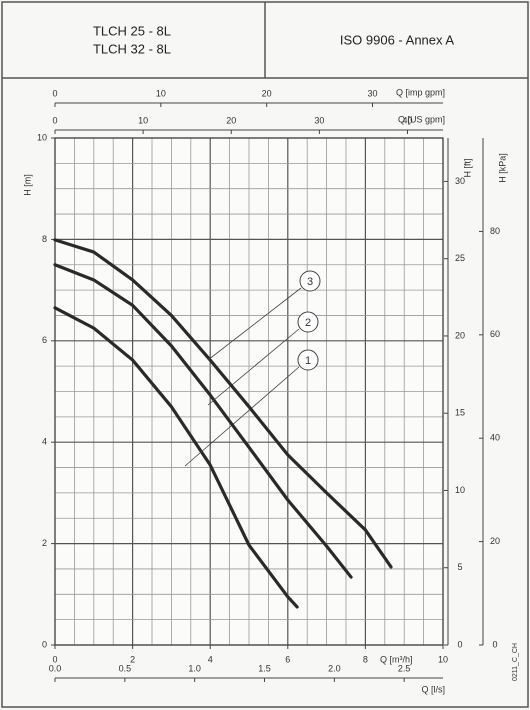  What do you see at coordinates (460, 258) in the screenshot?
I see `axis-tick-label: 25` at bounding box center [460, 258].